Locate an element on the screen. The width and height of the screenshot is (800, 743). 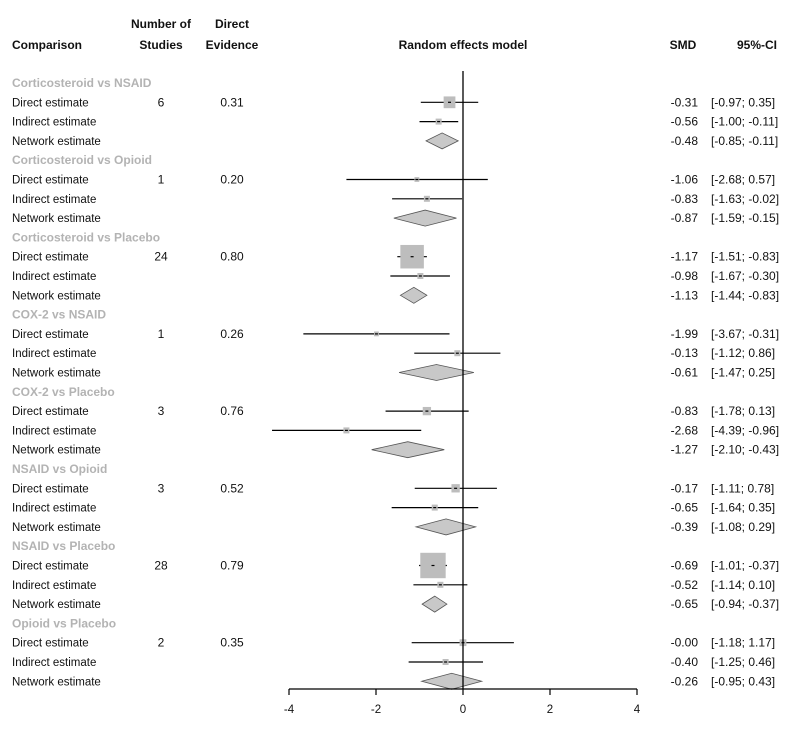
direct-evidence-value: 0.52 is located at coordinates (232, 488).